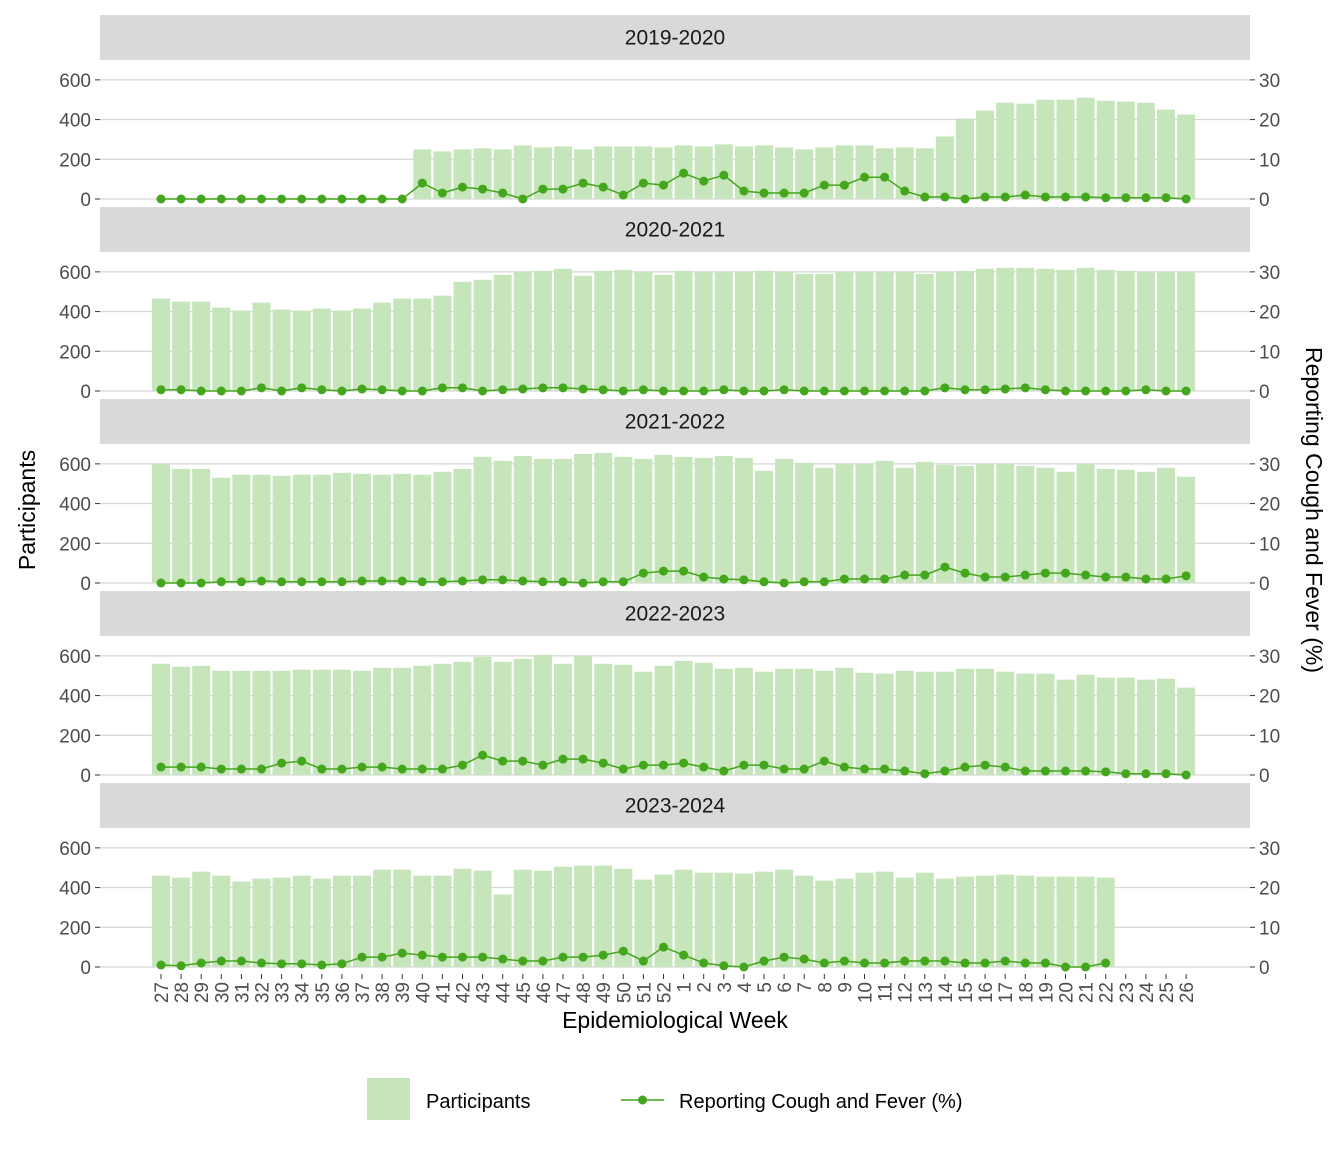 The image size is (1344, 1157). I want to click on y2-tick-label: 20, so click(1269, 889).